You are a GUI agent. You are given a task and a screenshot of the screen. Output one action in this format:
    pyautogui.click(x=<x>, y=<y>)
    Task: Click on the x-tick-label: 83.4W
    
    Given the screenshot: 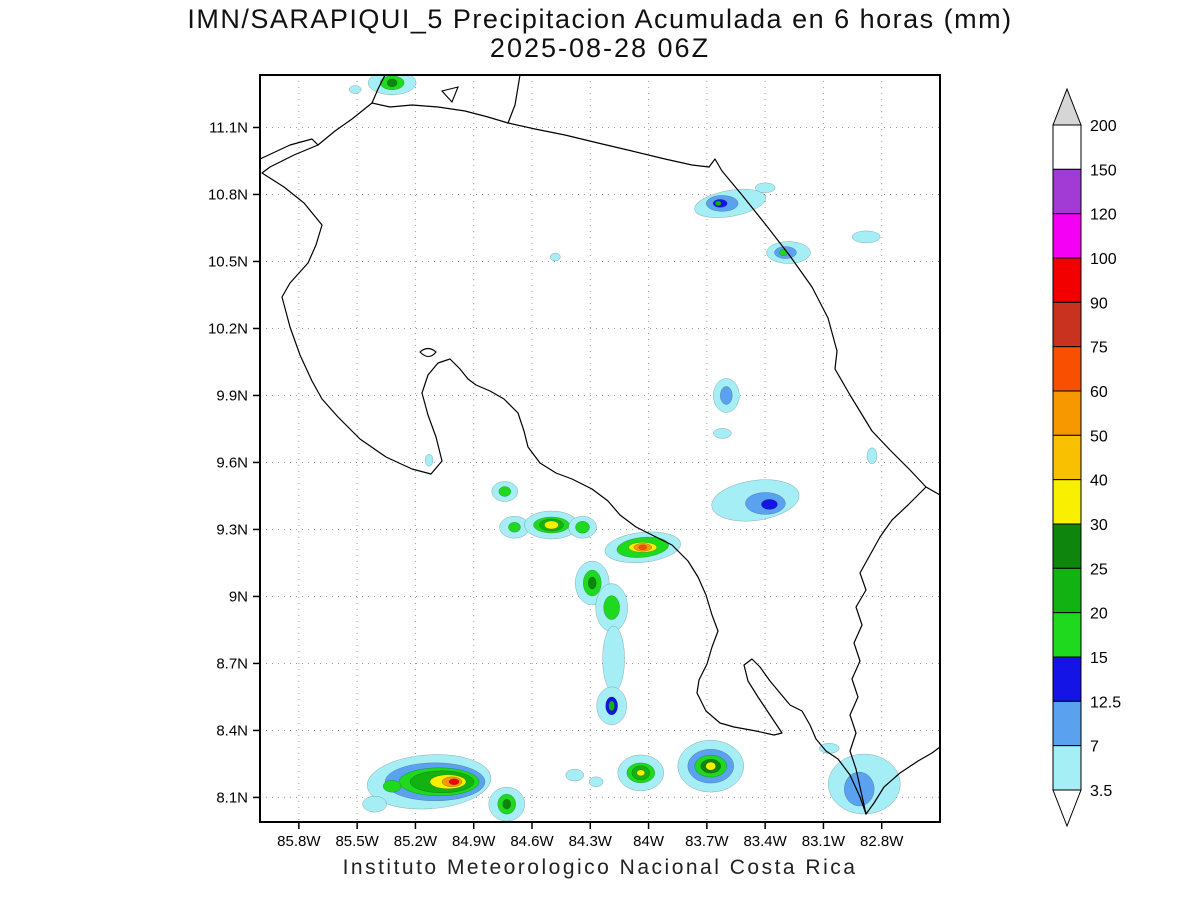 What is the action you would take?
    pyautogui.click(x=765, y=841)
    